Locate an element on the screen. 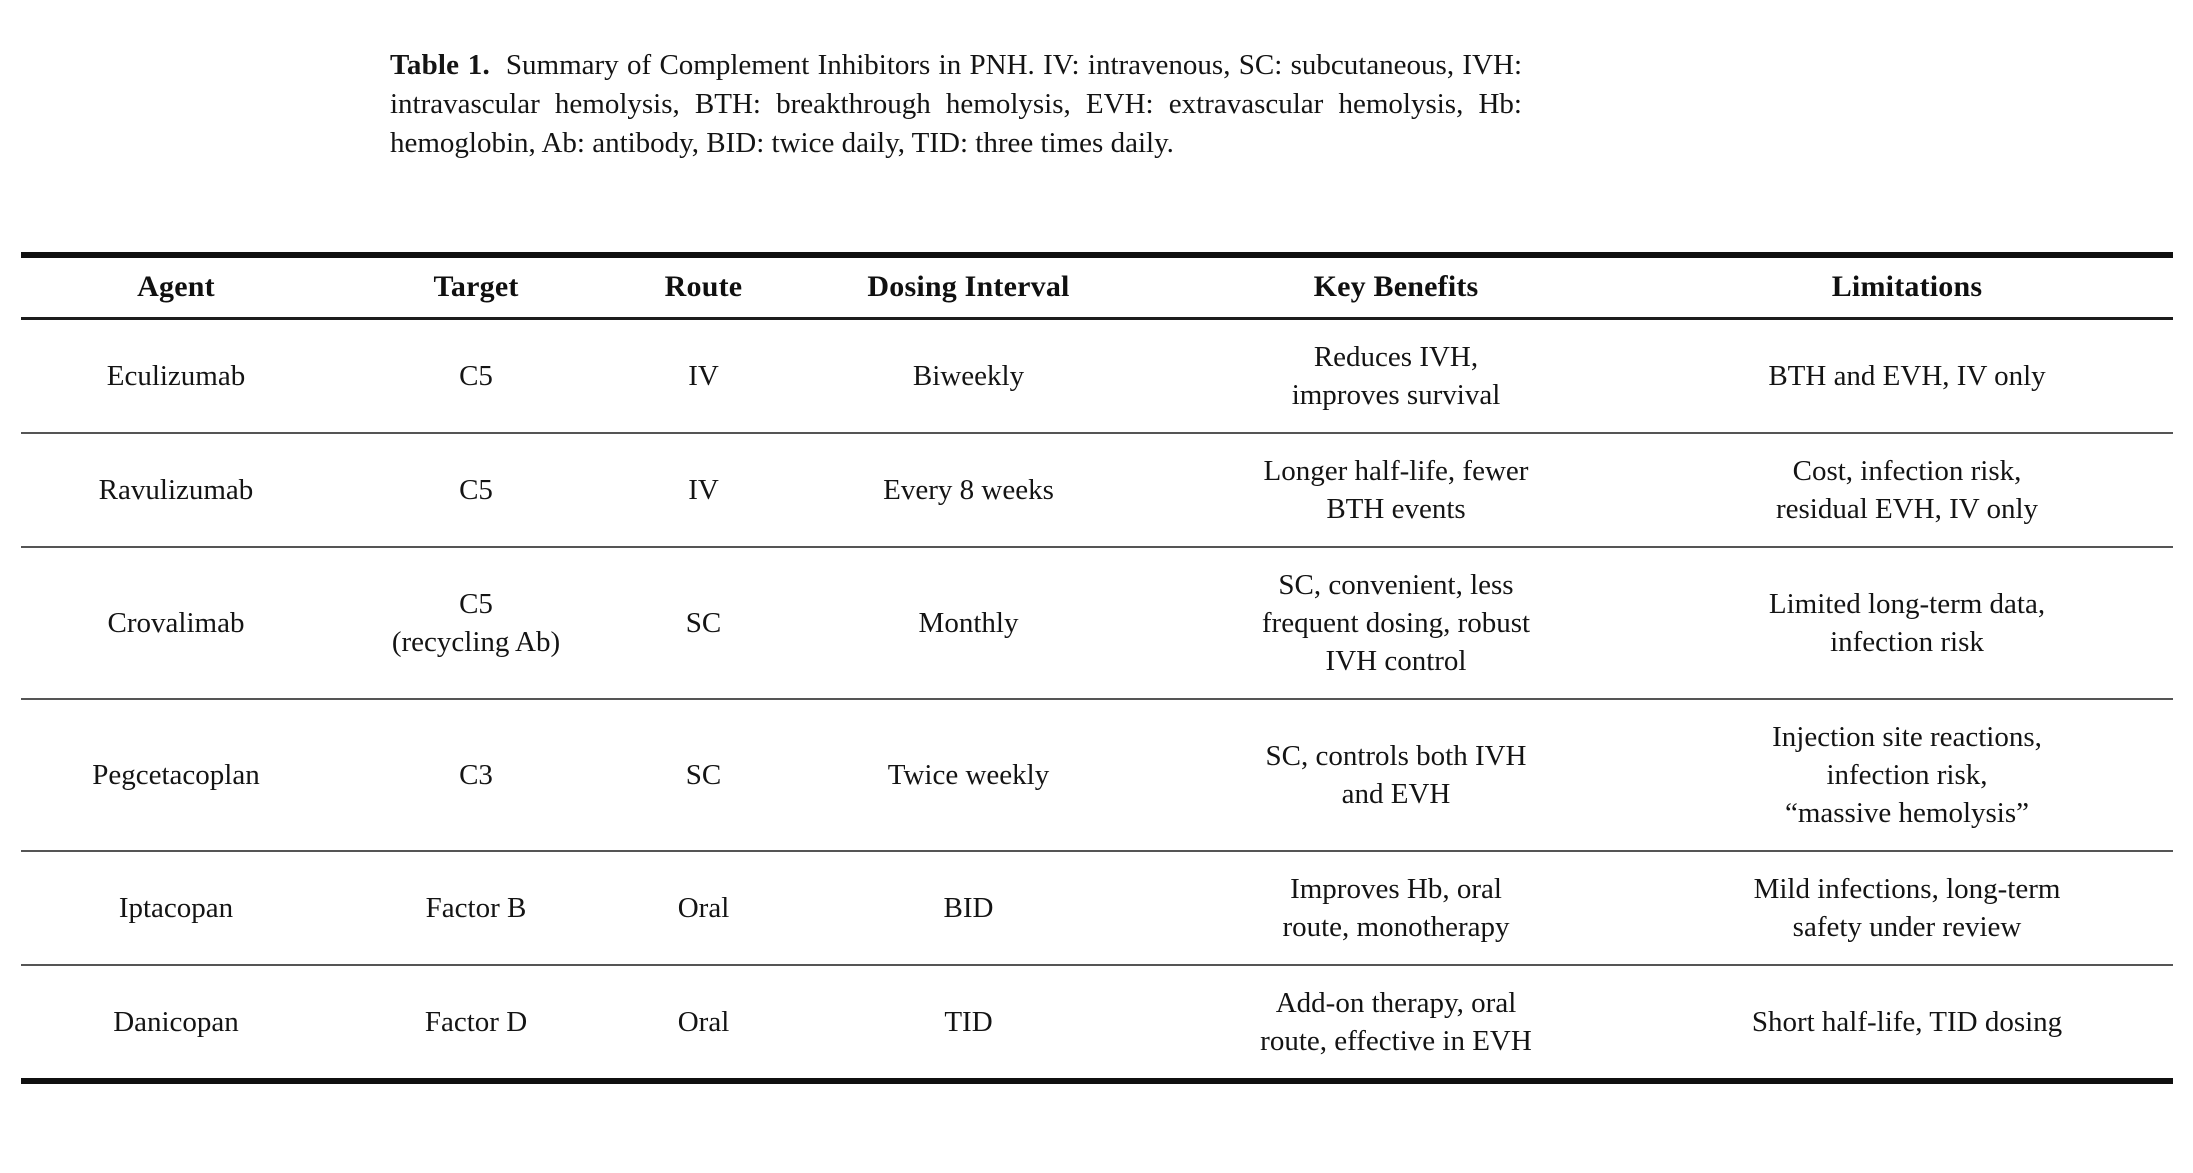 The height and width of the screenshot is (1173, 2193). column-header-dosing-interval: Dosing Interval is located at coordinates (968, 287).